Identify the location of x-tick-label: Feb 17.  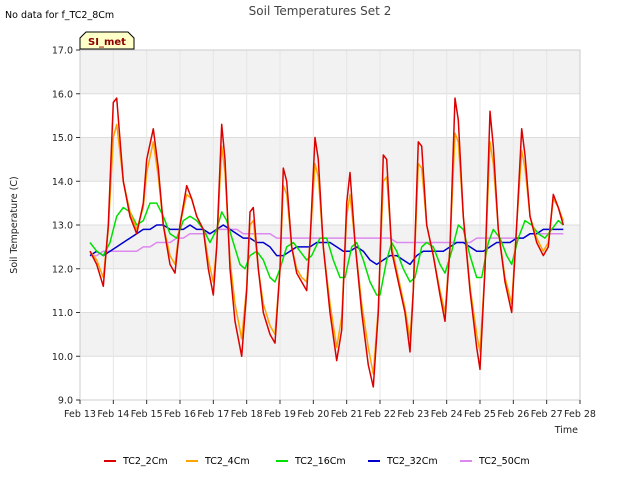
(213, 414).